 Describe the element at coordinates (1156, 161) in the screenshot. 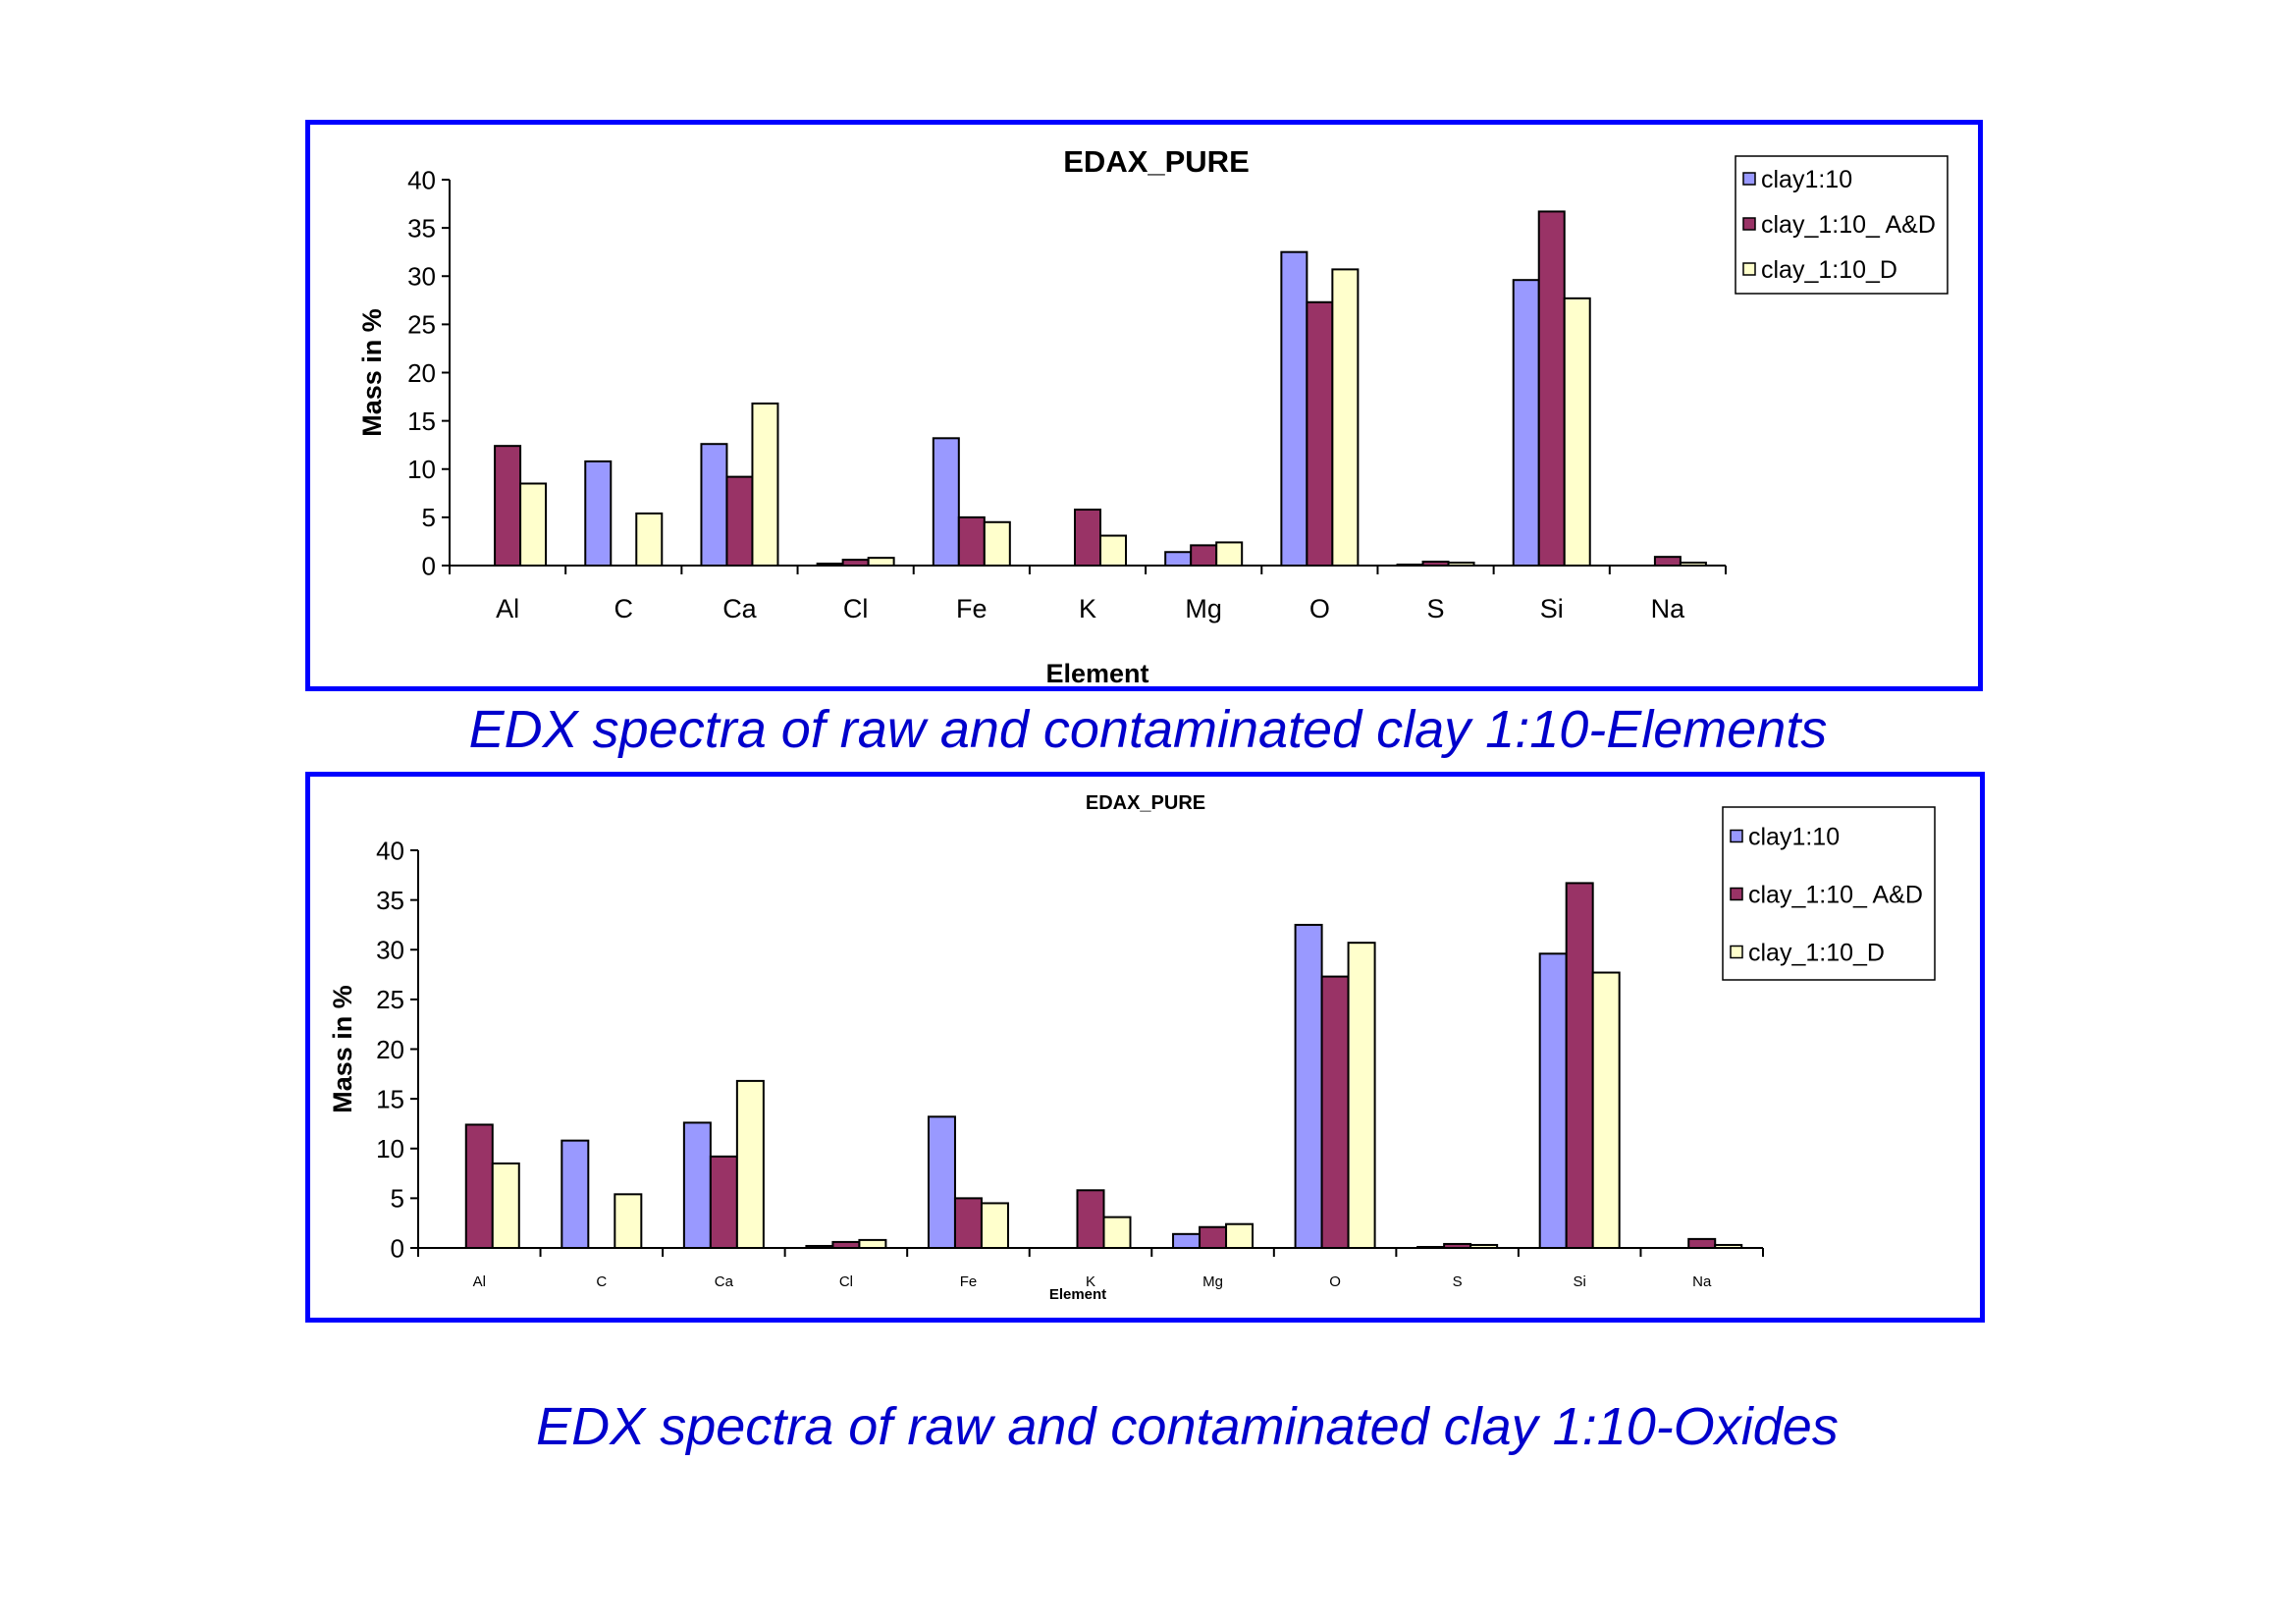

I see `chart-title: EDAX_PURE` at that location.